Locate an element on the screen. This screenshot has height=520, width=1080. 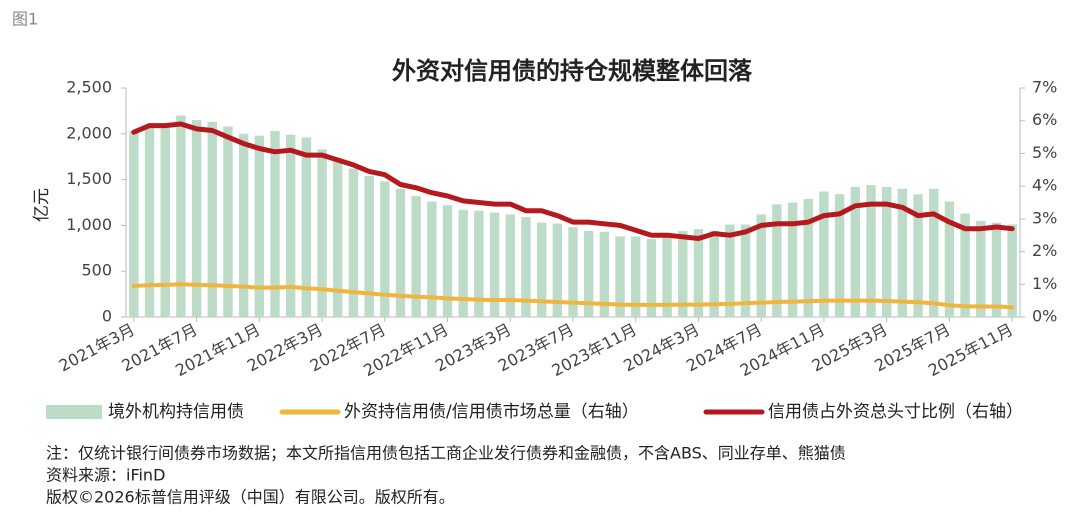
note: 资料来源：iFinD is located at coordinates (105, 475).